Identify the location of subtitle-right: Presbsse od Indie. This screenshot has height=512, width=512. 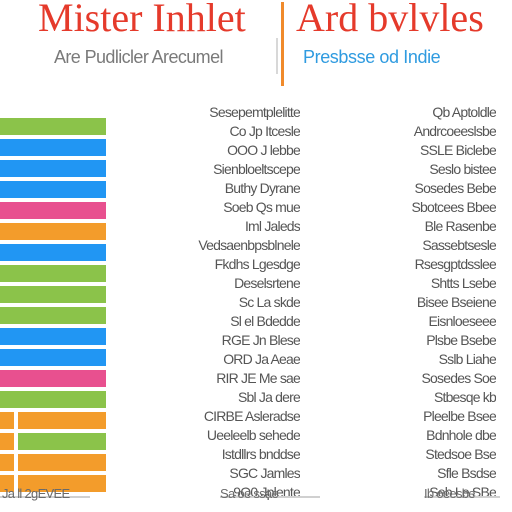
(372, 57).